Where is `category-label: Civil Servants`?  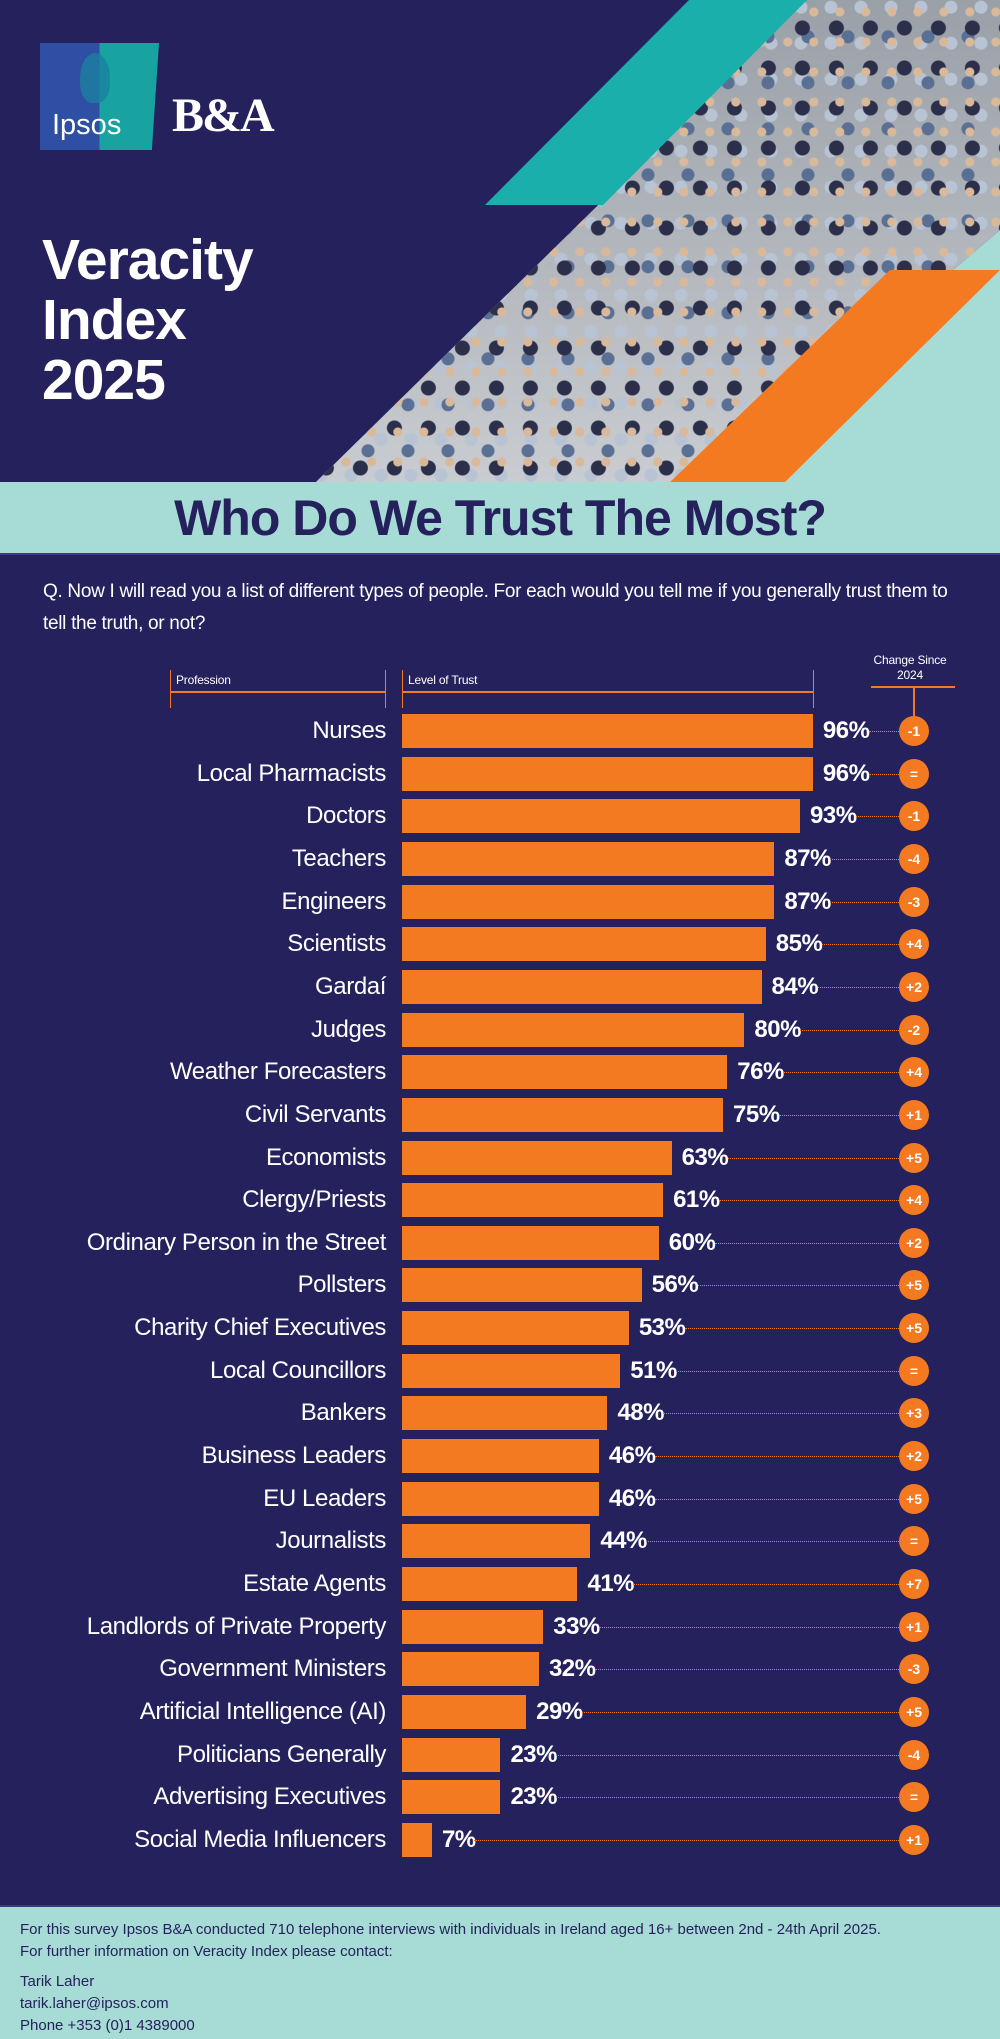
category-label: Civil Servants is located at coordinates (315, 1114).